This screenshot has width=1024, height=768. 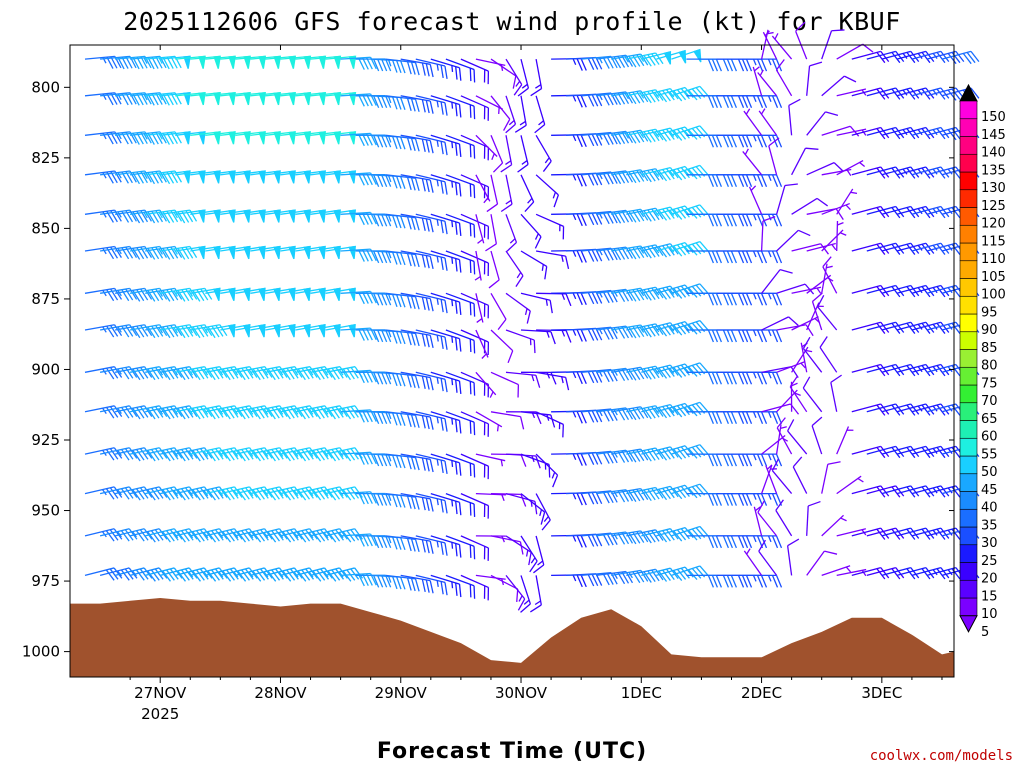 What do you see at coordinates (989, 366) in the screenshot?
I see `colorbar-label: 80` at bounding box center [989, 366].